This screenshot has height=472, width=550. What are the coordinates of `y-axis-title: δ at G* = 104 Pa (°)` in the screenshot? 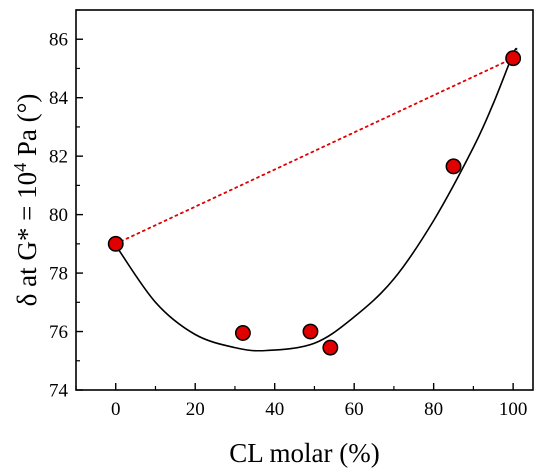 It's located at (26, 200).